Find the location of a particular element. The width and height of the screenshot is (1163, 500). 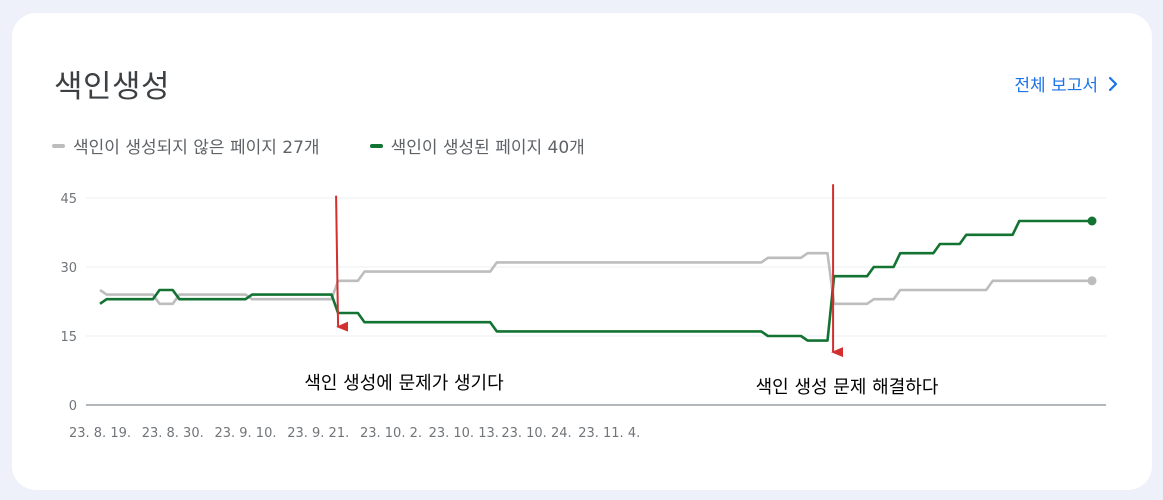

y-tick-label: 30 is located at coordinates (68, 268).